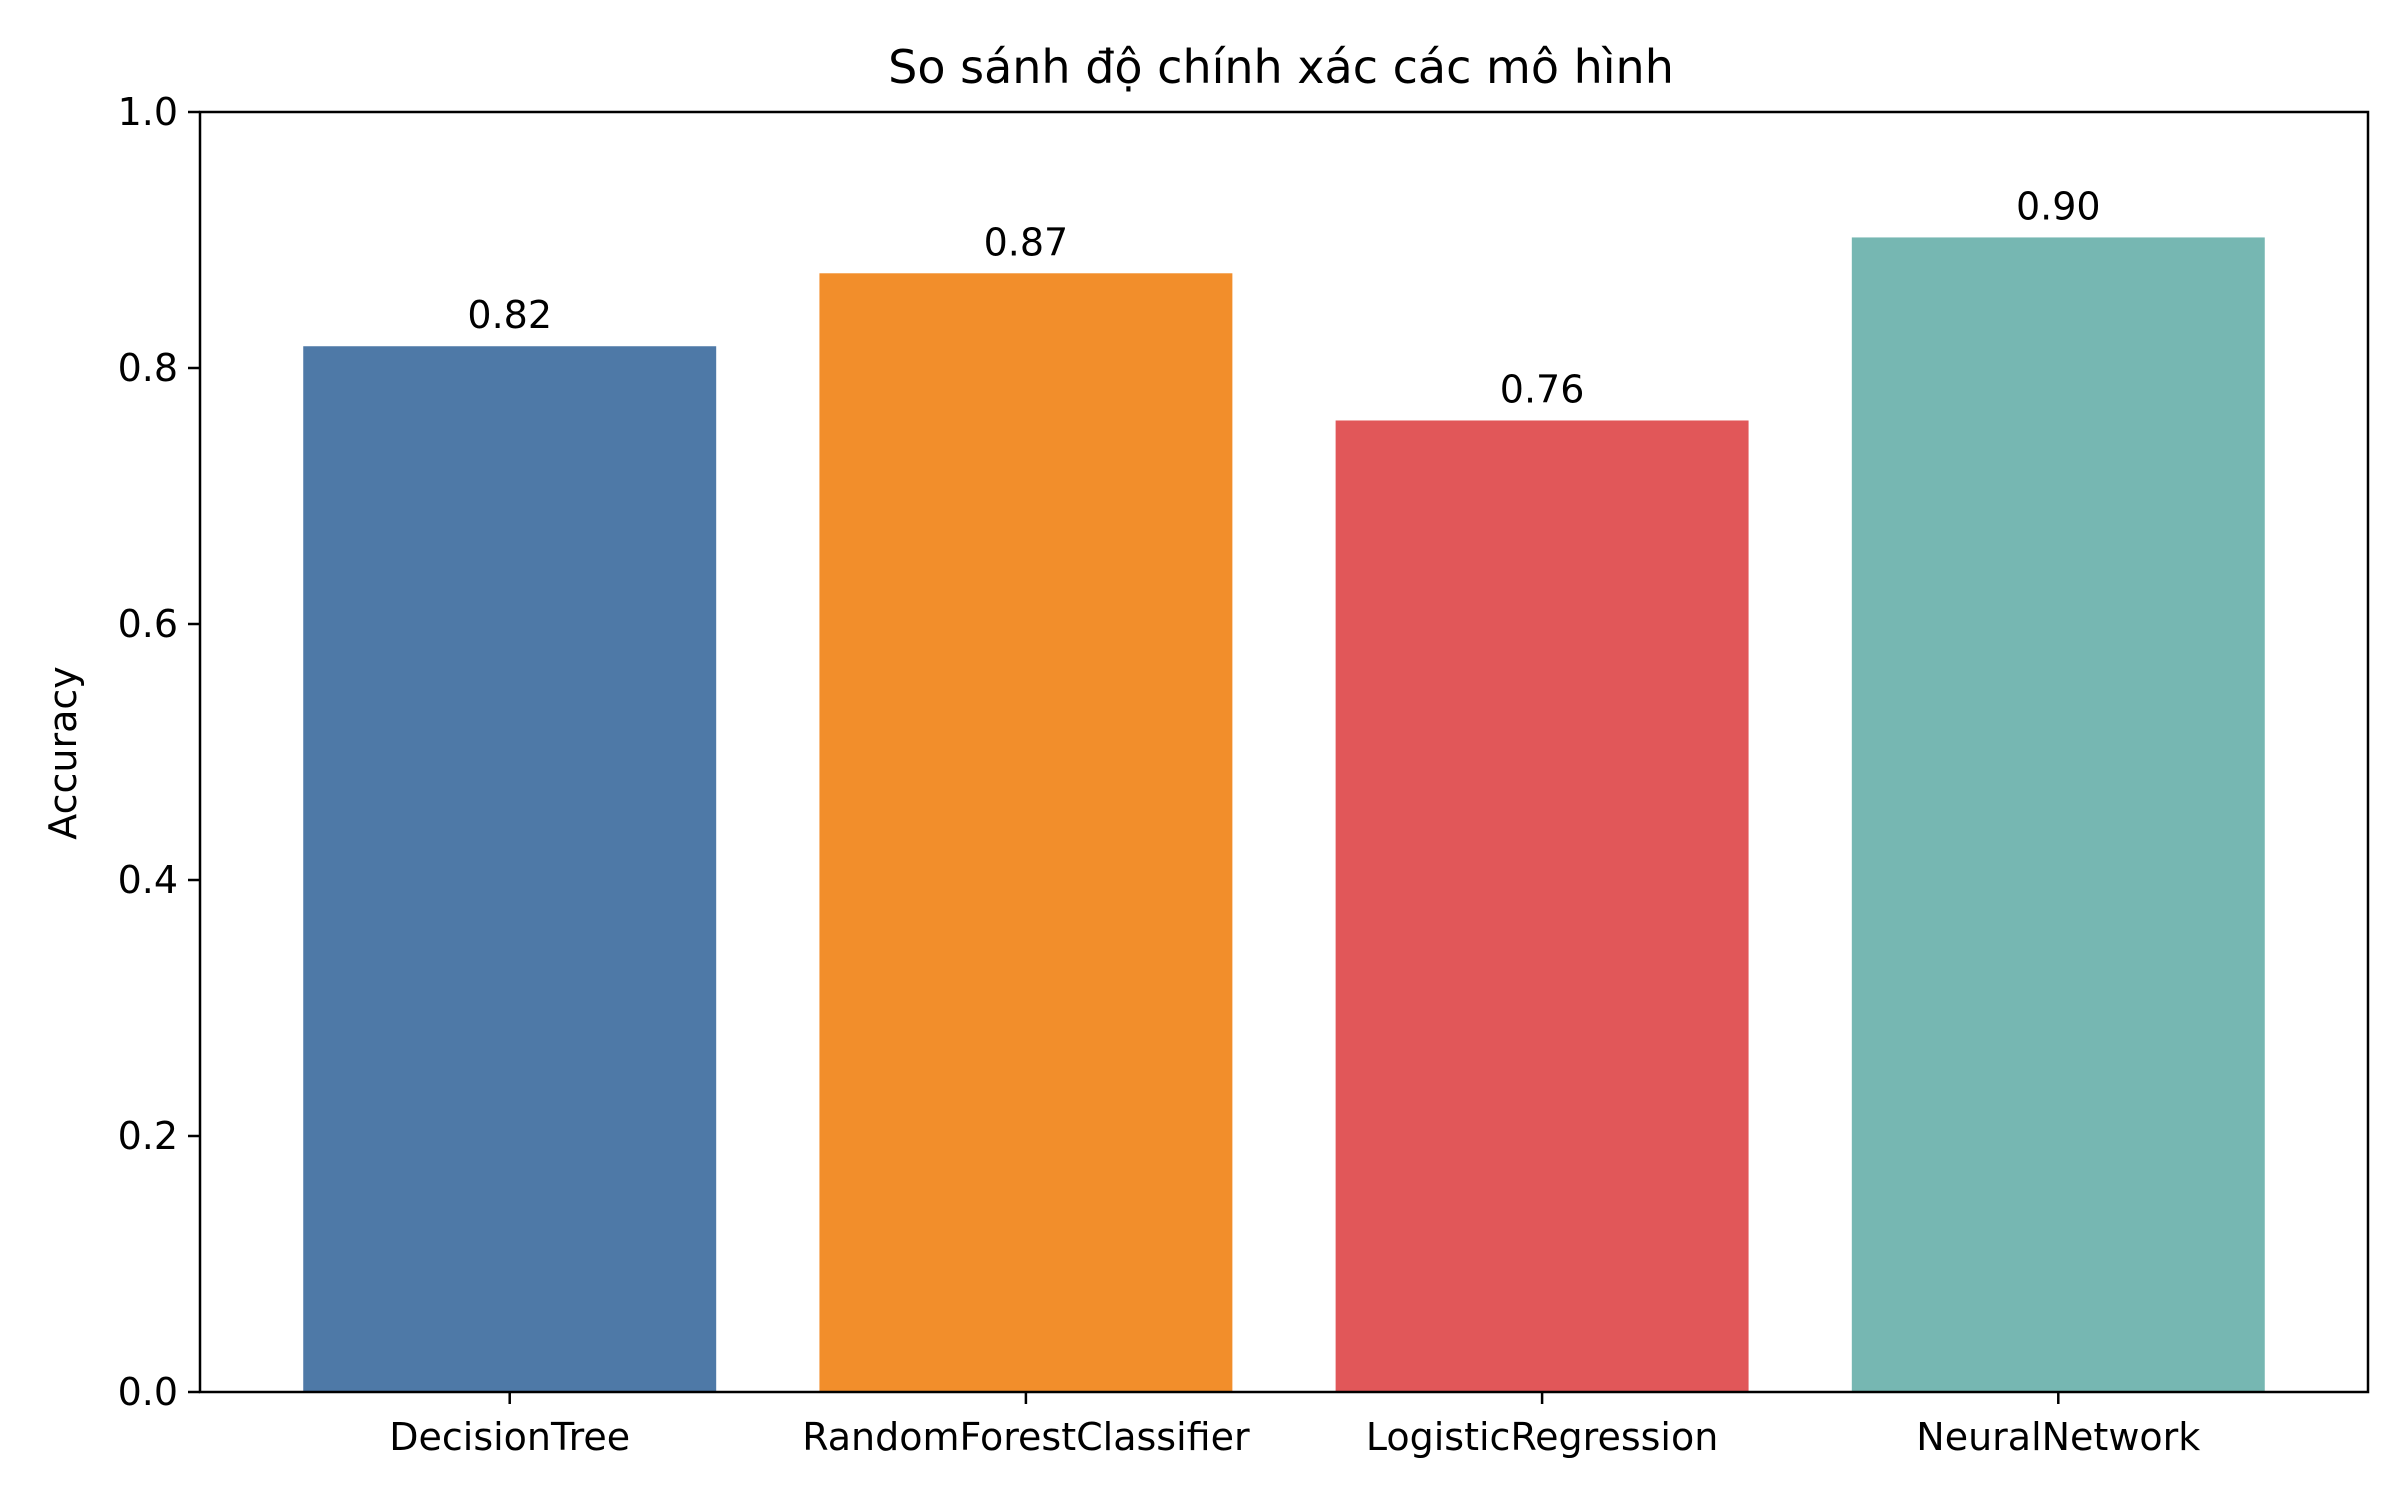 The width and height of the screenshot is (2400, 1500). I want to click on y-tick-label: 0.2, so click(148, 1136).